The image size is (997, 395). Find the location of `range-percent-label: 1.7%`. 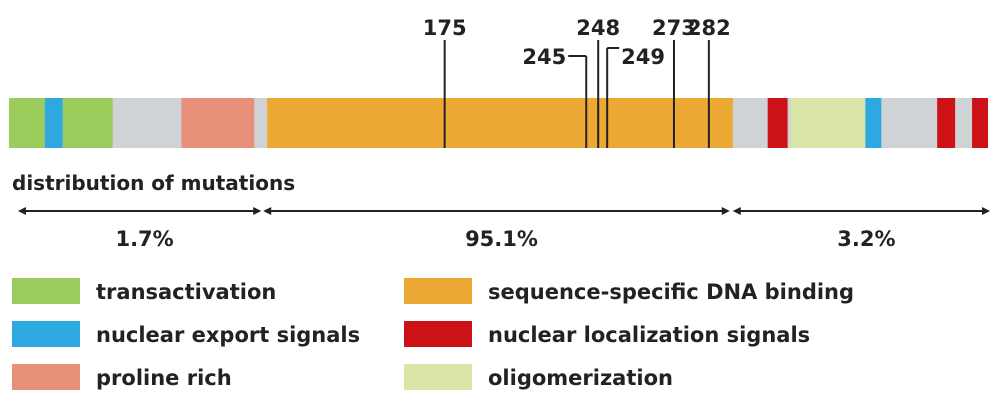

range-percent-label: 1.7% is located at coordinates (144, 239).